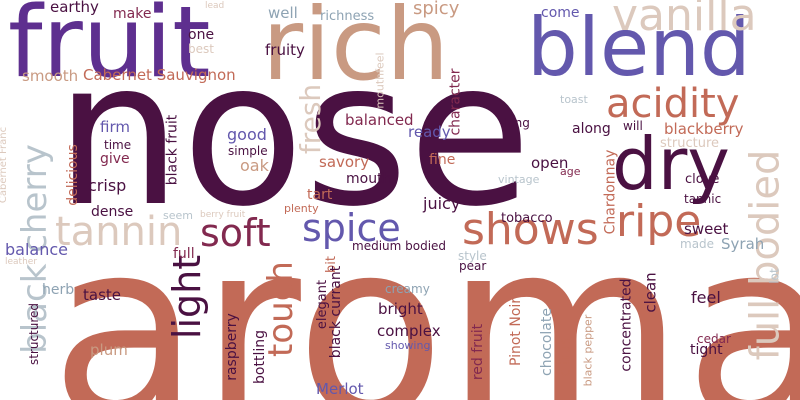 The image size is (800, 400). I want to click on word-raspberry: raspberry, so click(231, 347).